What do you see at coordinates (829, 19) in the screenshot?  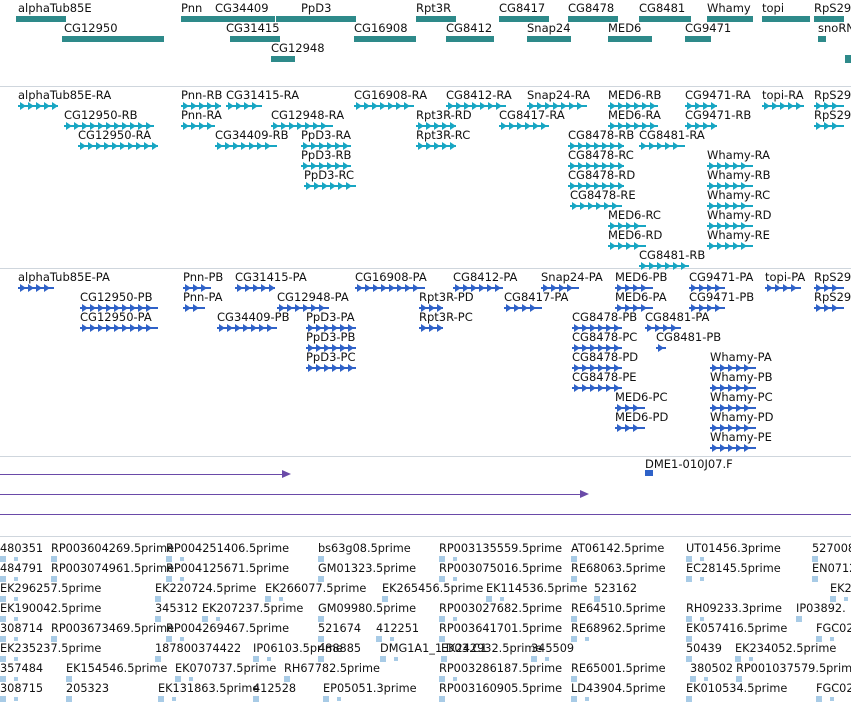 I see `gene-feature-rps29` at bounding box center [829, 19].